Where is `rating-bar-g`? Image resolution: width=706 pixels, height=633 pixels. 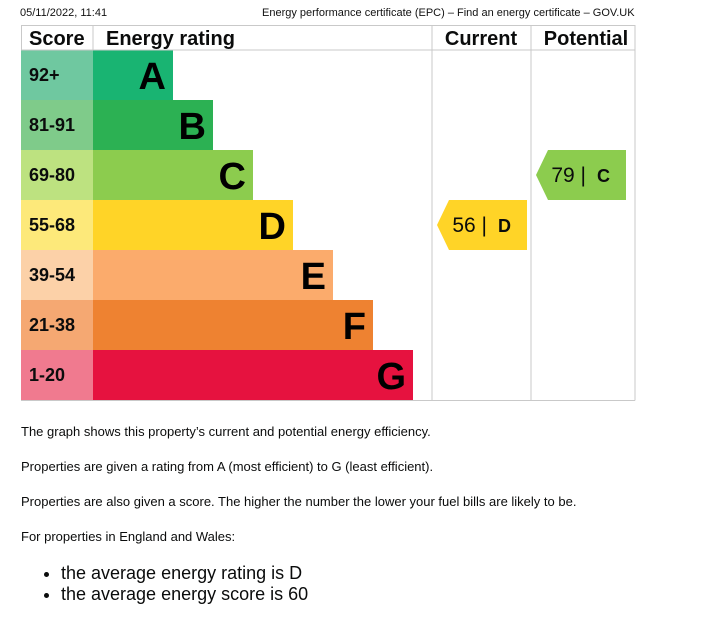 rating-bar-g is located at coordinates (253, 375).